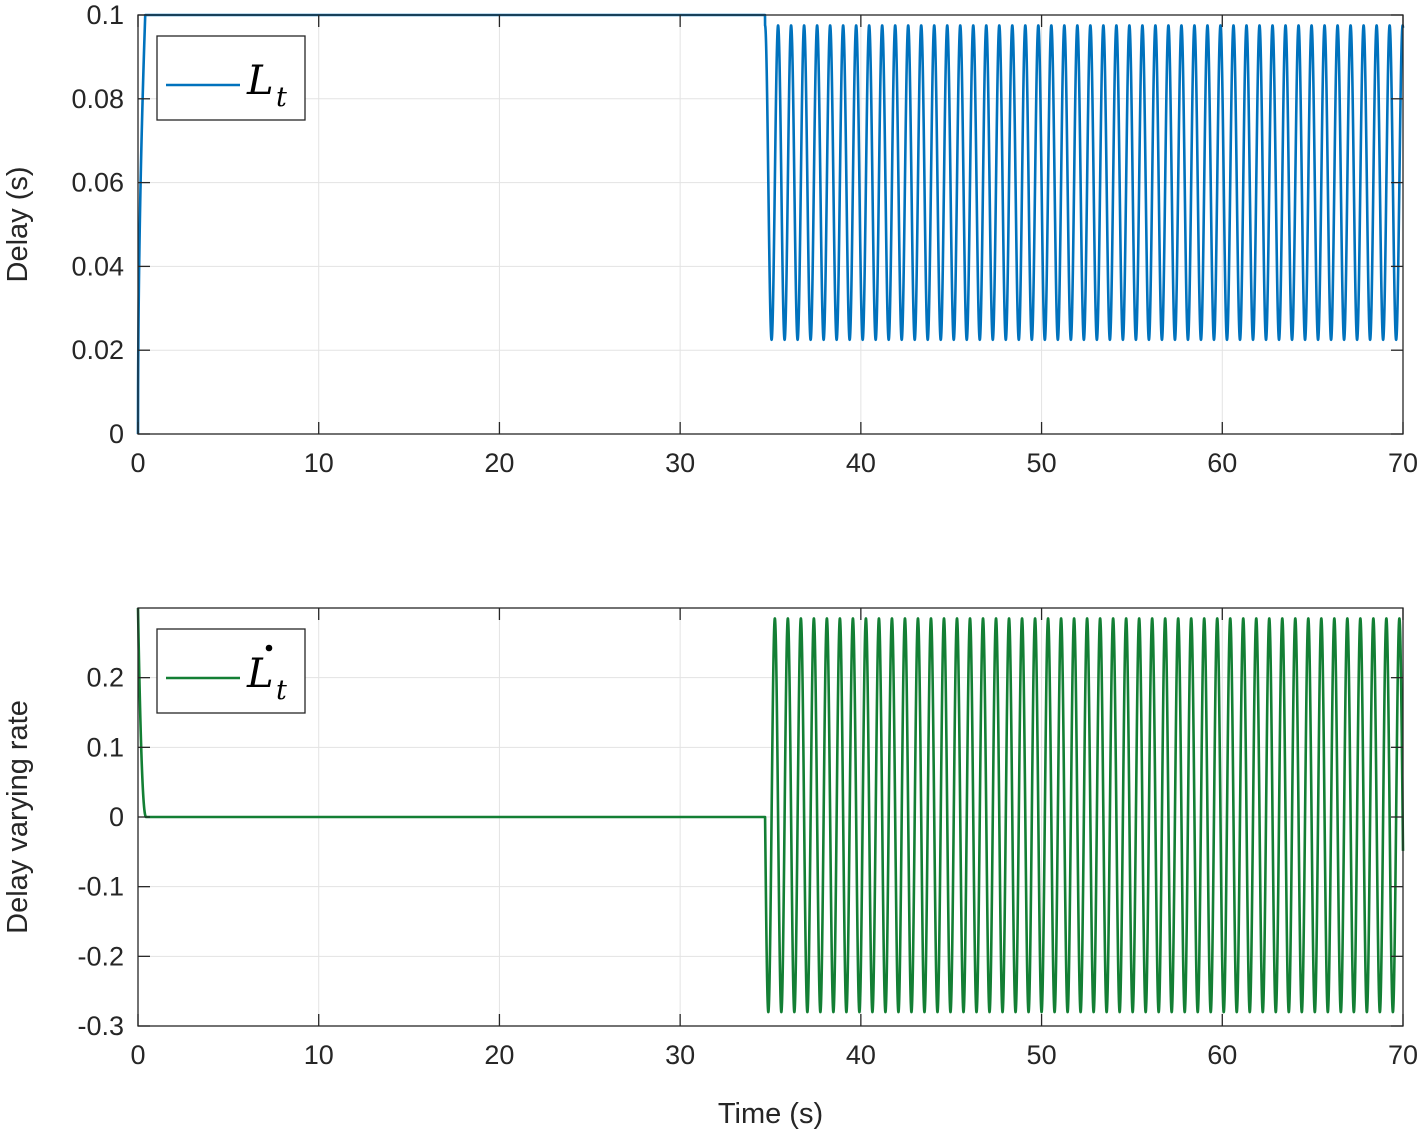 The width and height of the screenshot is (1421, 1133). Describe the element at coordinates (105, 678) in the screenshot. I see `y-tick-label: 0.2` at that location.